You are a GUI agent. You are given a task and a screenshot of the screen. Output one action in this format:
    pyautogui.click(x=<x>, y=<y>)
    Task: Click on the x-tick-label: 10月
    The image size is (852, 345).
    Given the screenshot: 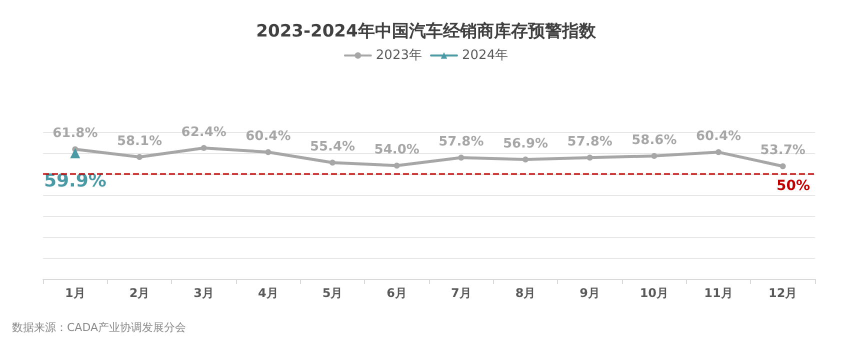 What is the action you would take?
    pyautogui.click(x=654, y=293)
    